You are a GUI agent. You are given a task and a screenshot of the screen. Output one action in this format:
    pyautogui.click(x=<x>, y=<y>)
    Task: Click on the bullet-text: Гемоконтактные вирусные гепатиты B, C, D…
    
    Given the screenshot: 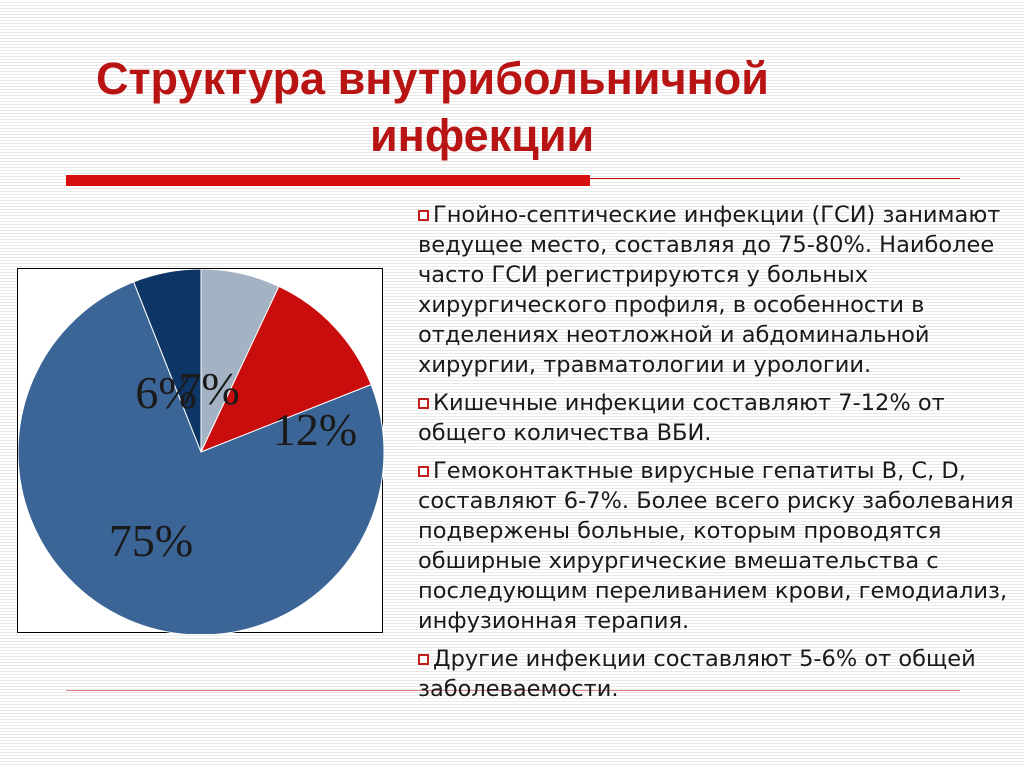 What is the action you would take?
    pyautogui.click(x=716, y=546)
    